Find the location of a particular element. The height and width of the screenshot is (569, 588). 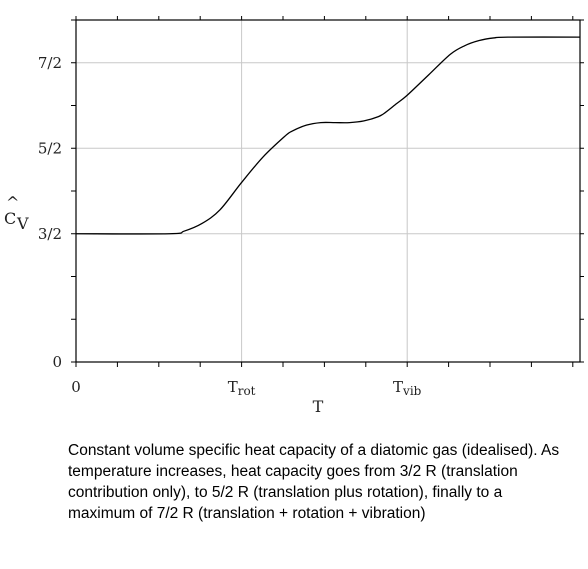

x-tick-labels: 0 Trot Tvib is located at coordinates (246, 388).